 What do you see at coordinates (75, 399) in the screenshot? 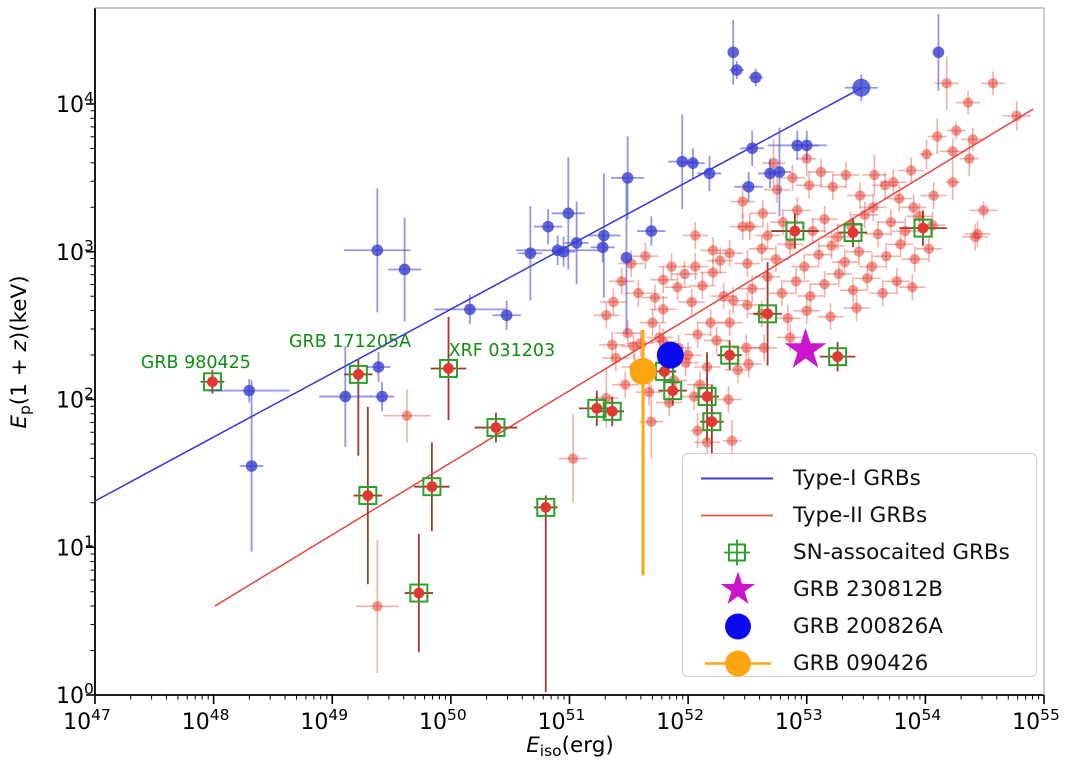
I see `tick-label: 102` at bounding box center [75, 399].